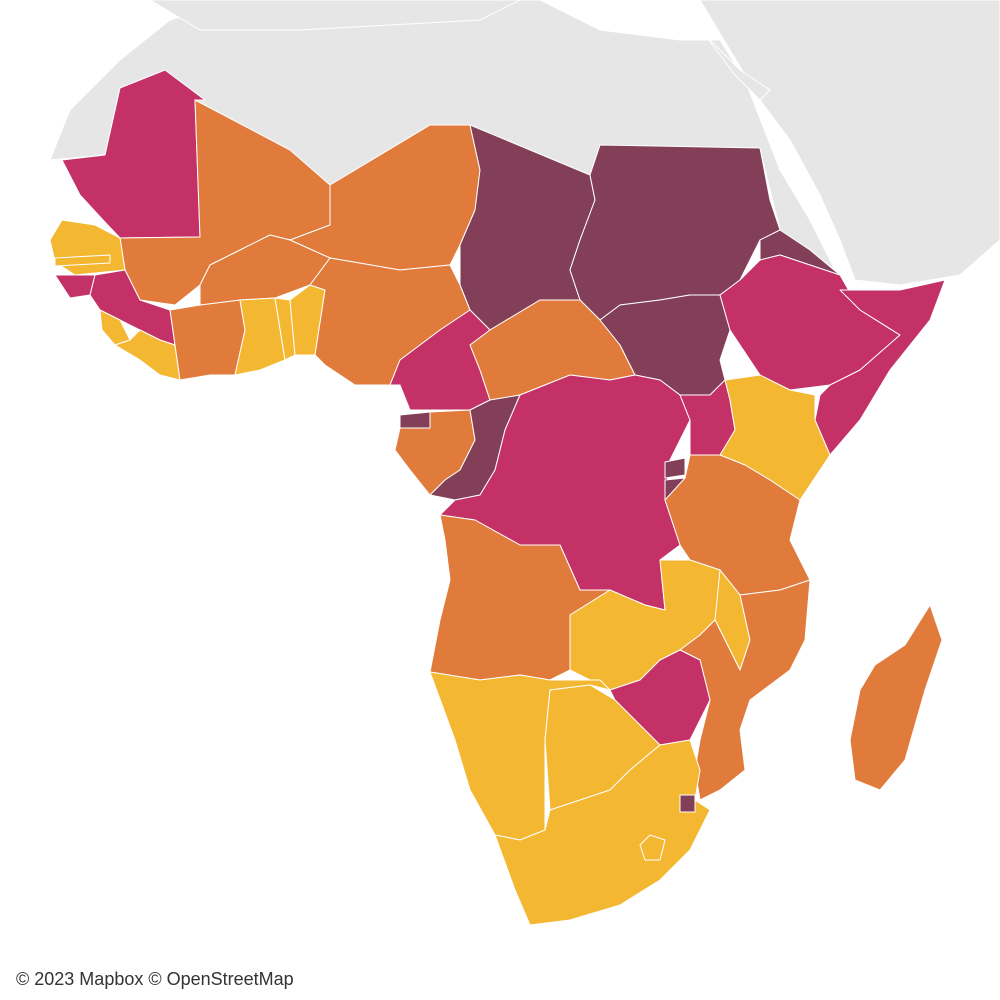  What do you see at coordinates (675, 468) in the screenshot?
I see `country-rwanda` at bounding box center [675, 468].